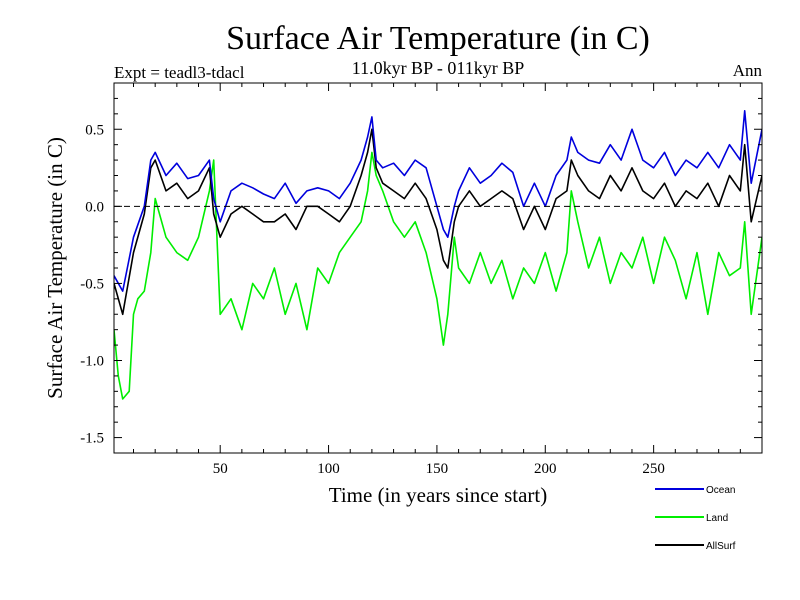 The height and width of the screenshot is (600, 800). Describe the element at coordinates (437, 469) in the screenshot. I see `x-tick-label: 150` at that location.